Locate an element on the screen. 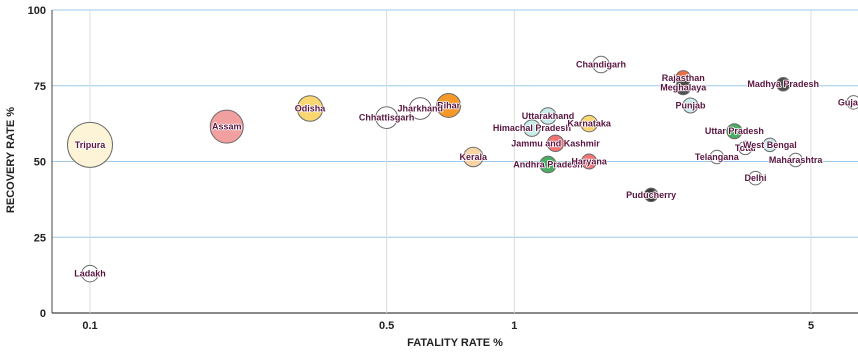 This screenshot has height=354, width=858. bubble-label-assam: Assam is located at coordinates (227, 127).